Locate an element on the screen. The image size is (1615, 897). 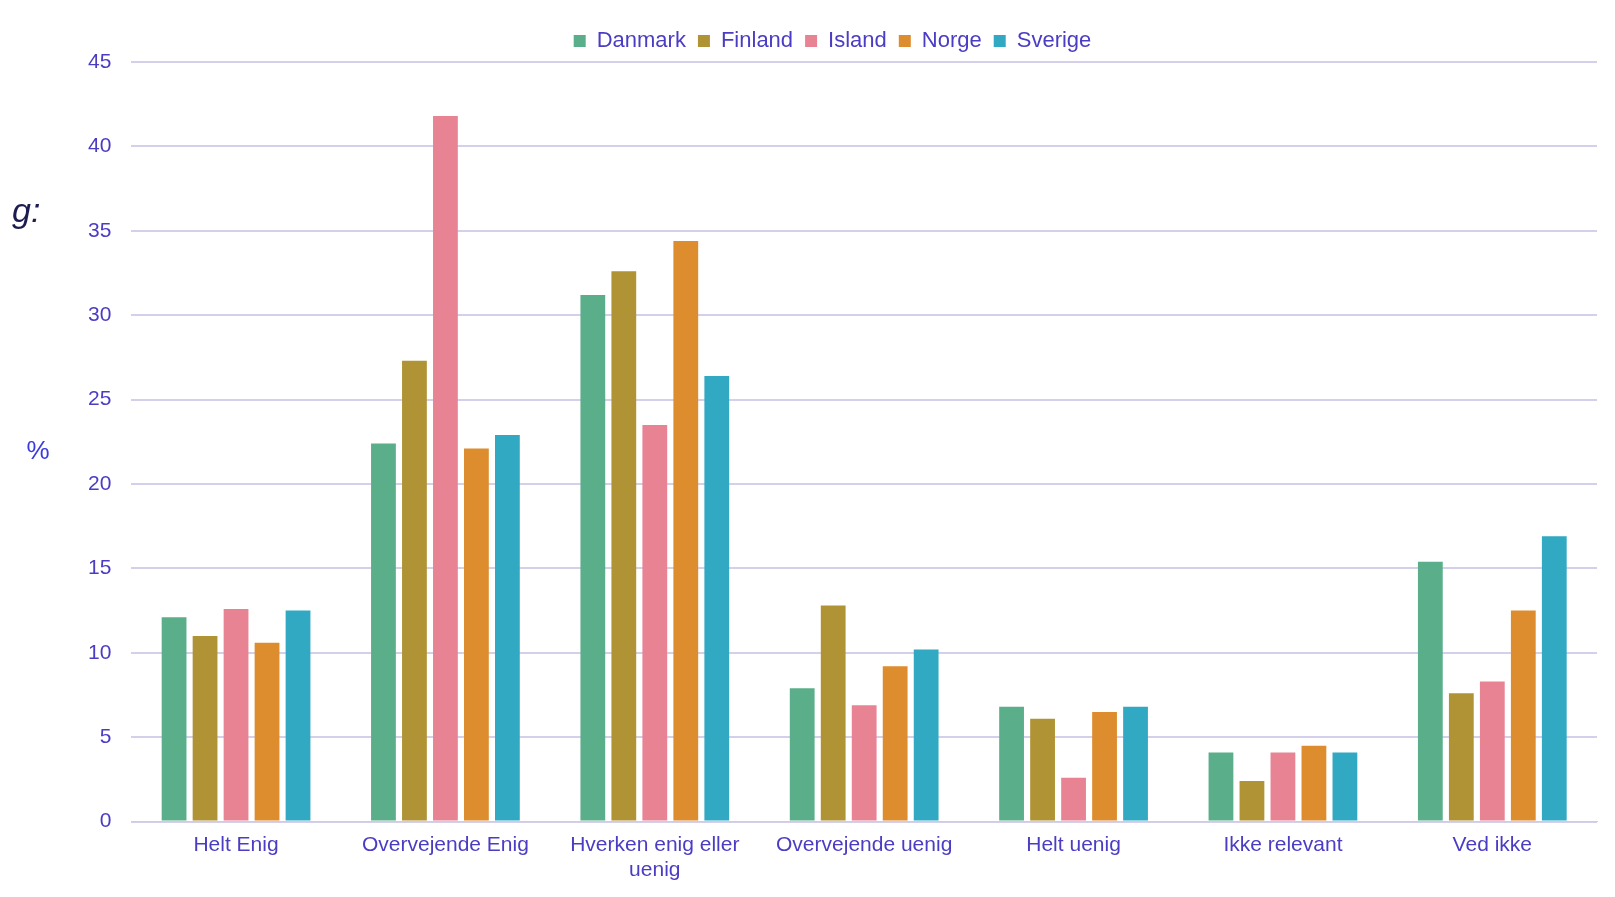
x-tick-label: Helt Enig is located at coordinates (236, 843).